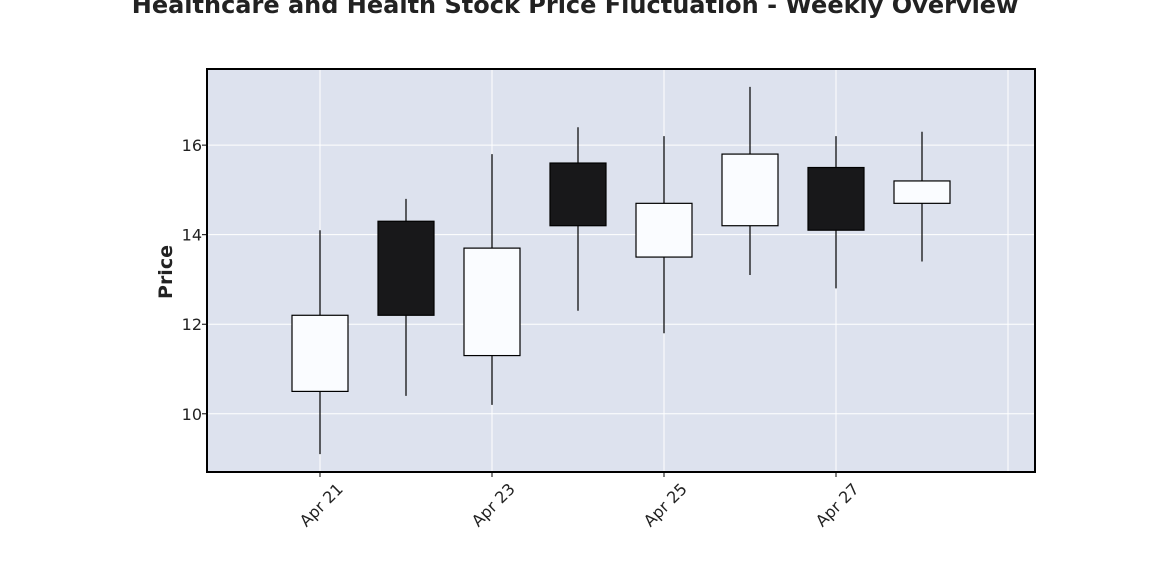 The width and height of the screenshot is (1150, 575). Describe the element at coordinates (194, 280) in the screenshot. I see `y-axis: 10 12 14 16` at that location.